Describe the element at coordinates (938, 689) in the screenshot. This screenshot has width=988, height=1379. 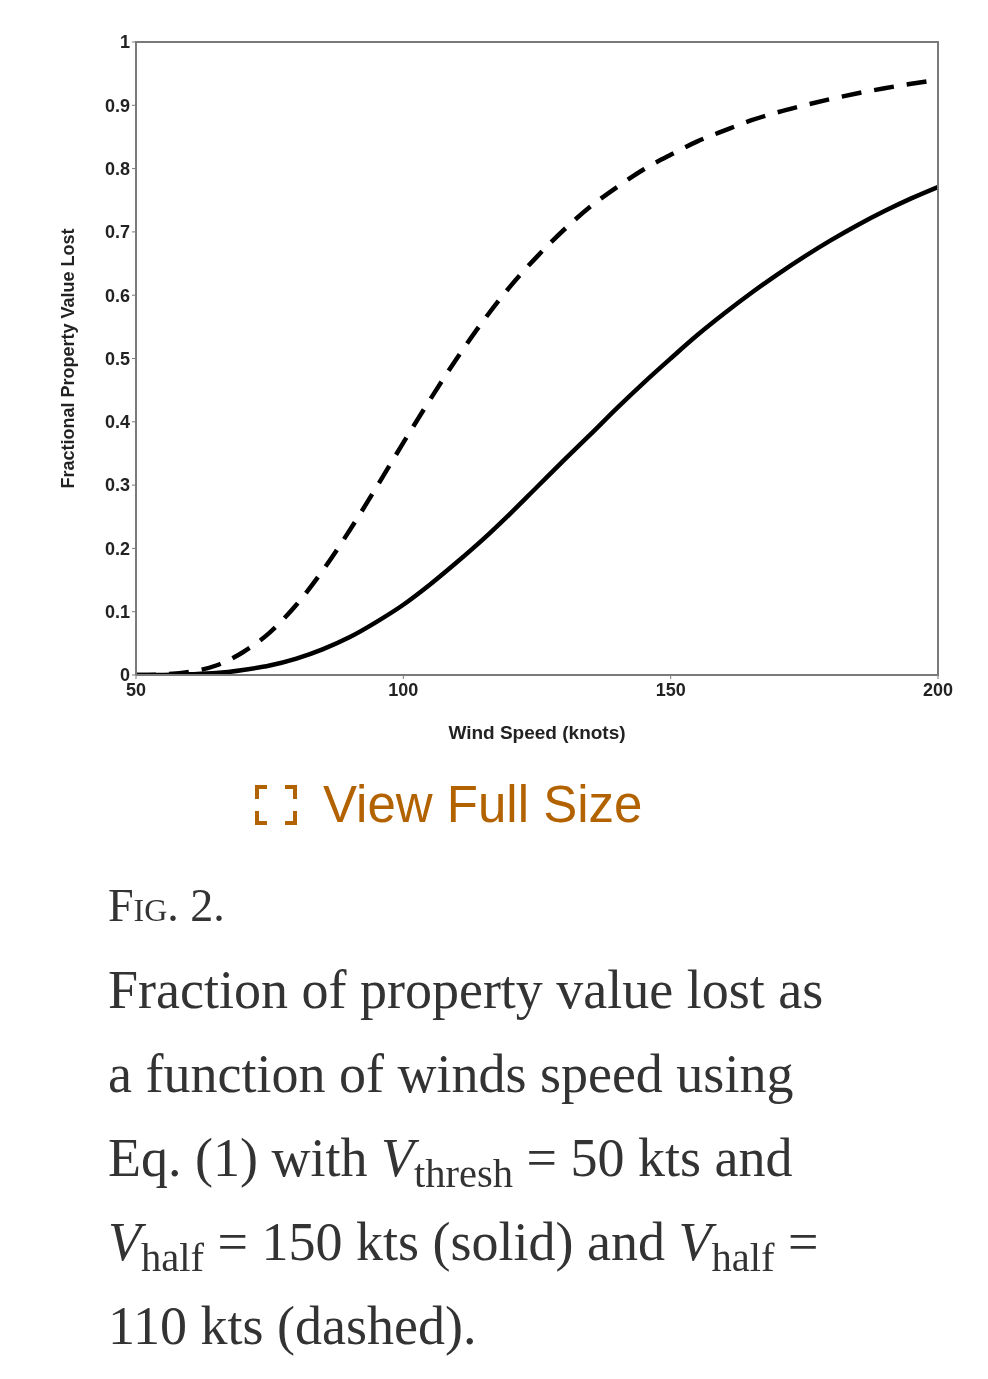
I see `x-tick-label: 200` at that location.